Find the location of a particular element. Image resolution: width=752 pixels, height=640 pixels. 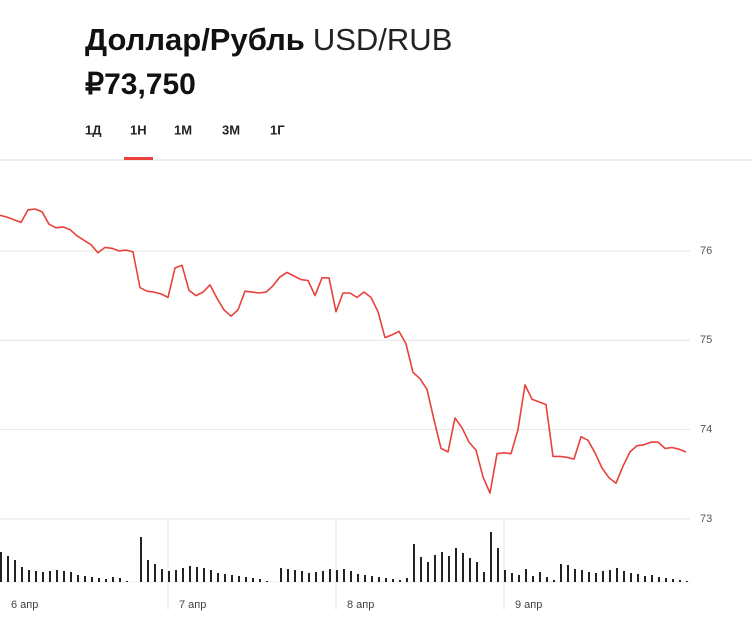

y-tick-label: 74 is located at coordinates (706, 430).